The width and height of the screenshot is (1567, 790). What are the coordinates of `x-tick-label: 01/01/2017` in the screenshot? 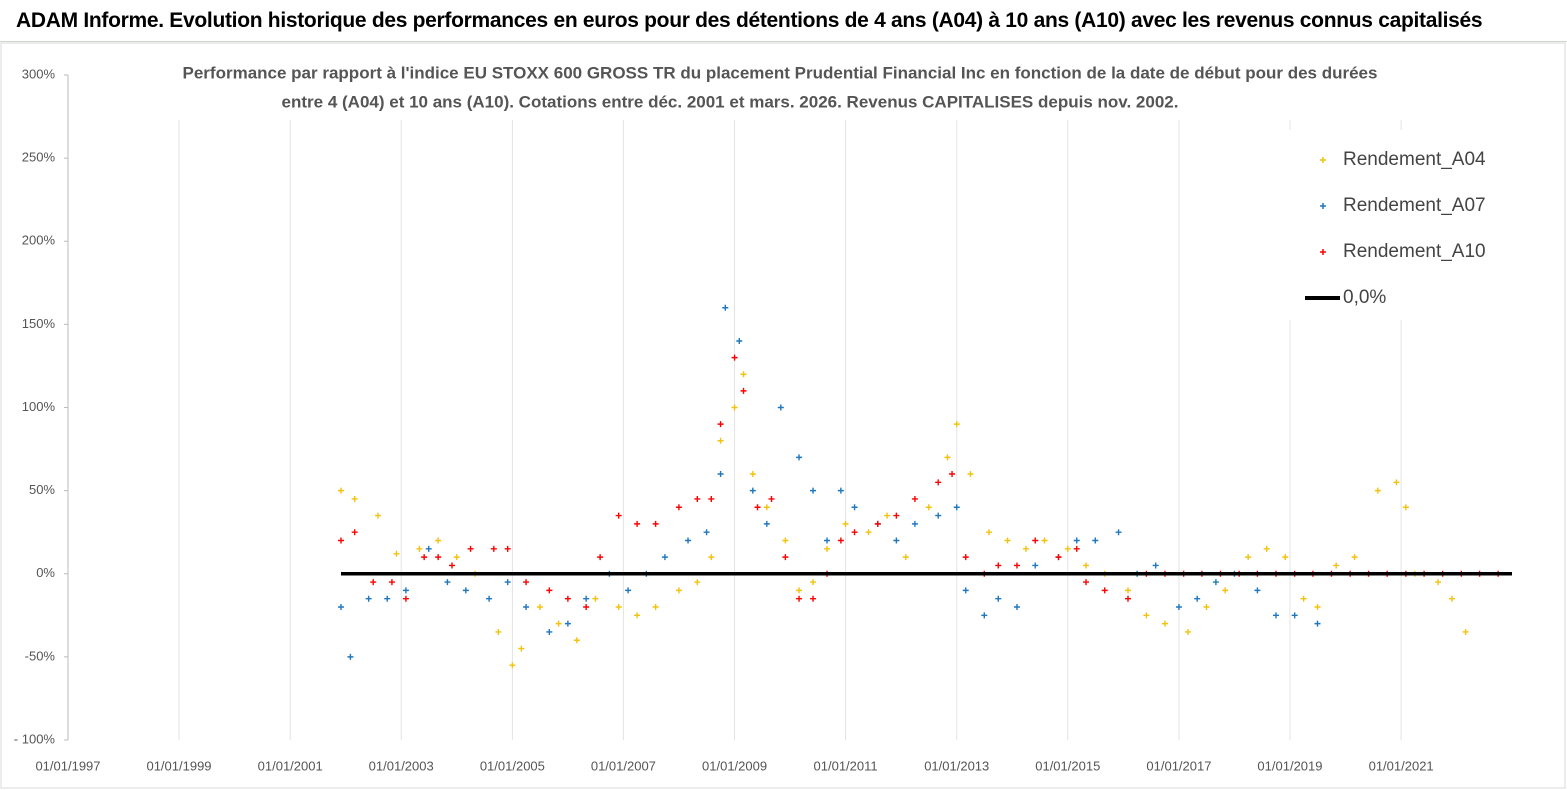 It's located at (1178, 765).